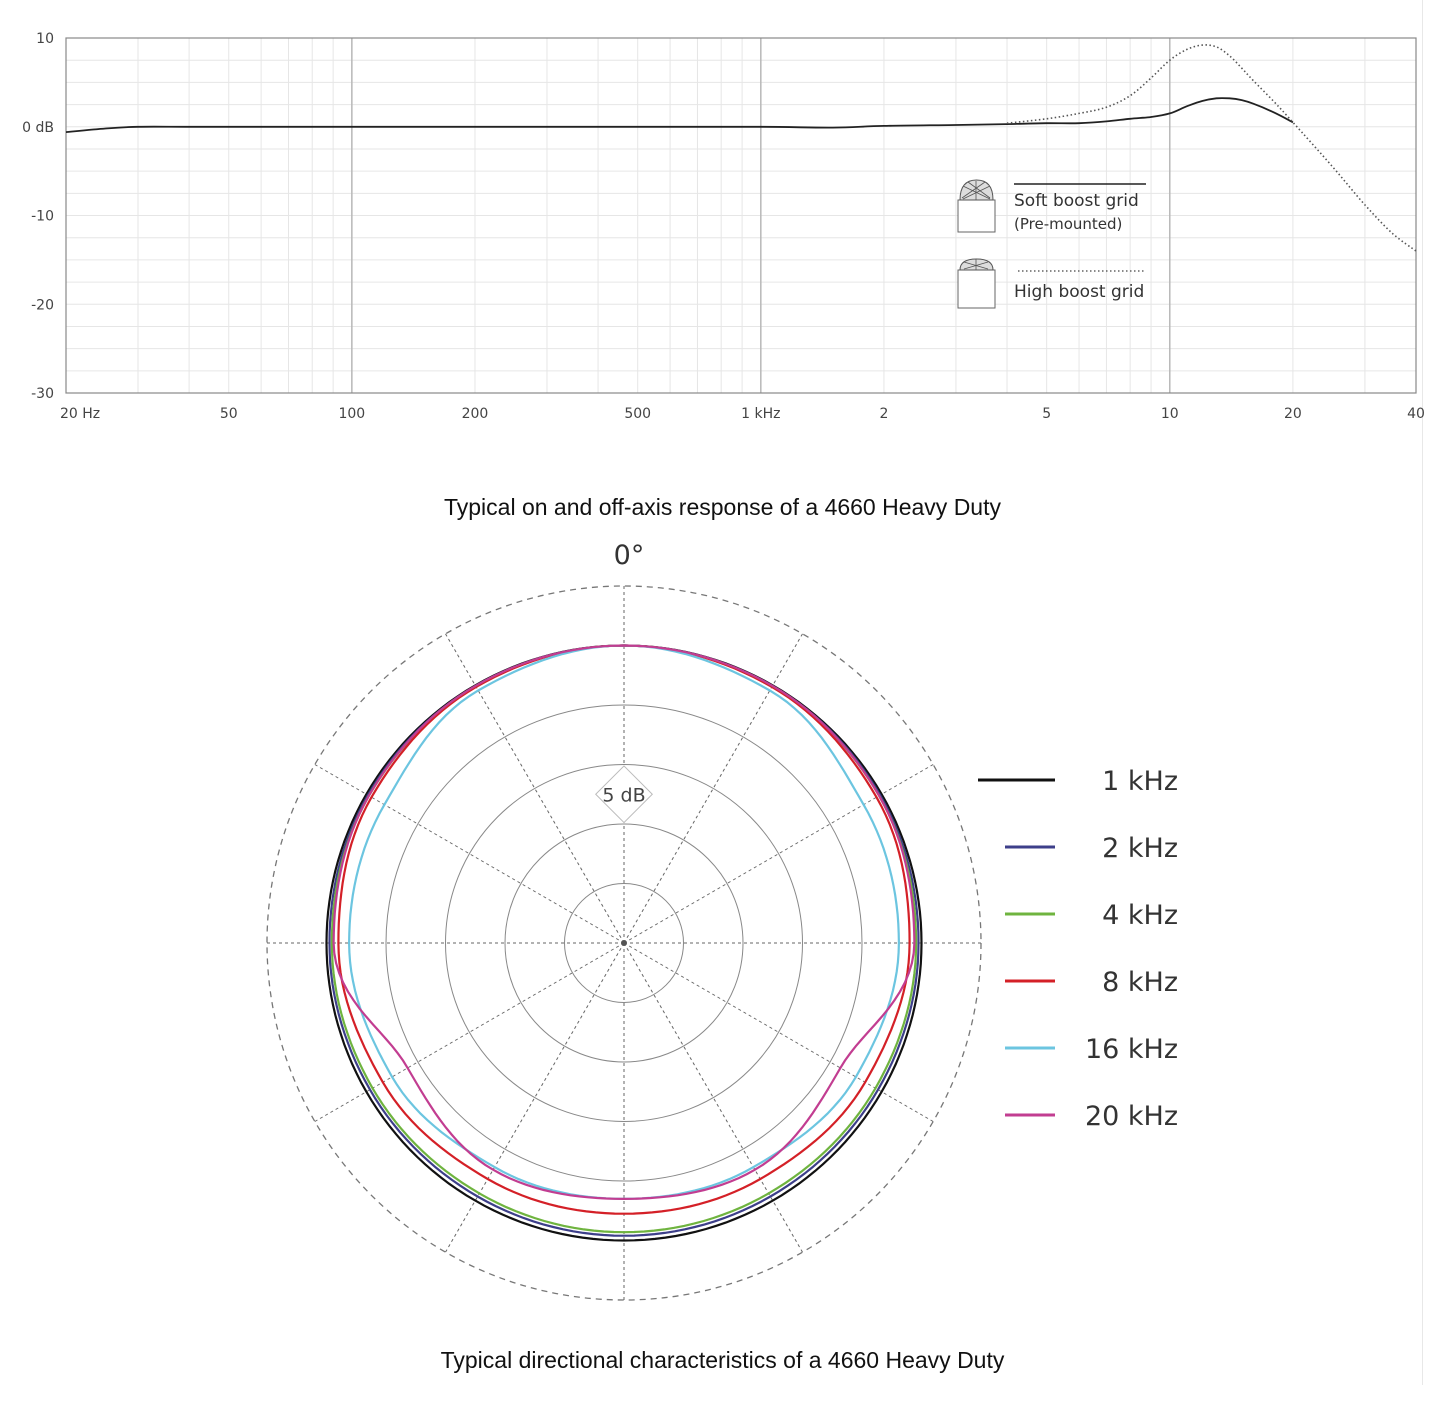 The width and height of the screenshot is (1445, 1401). Describe the element at coordinates (229, 414) in the screenshot. I see `x-tick-label: 50` at that location.